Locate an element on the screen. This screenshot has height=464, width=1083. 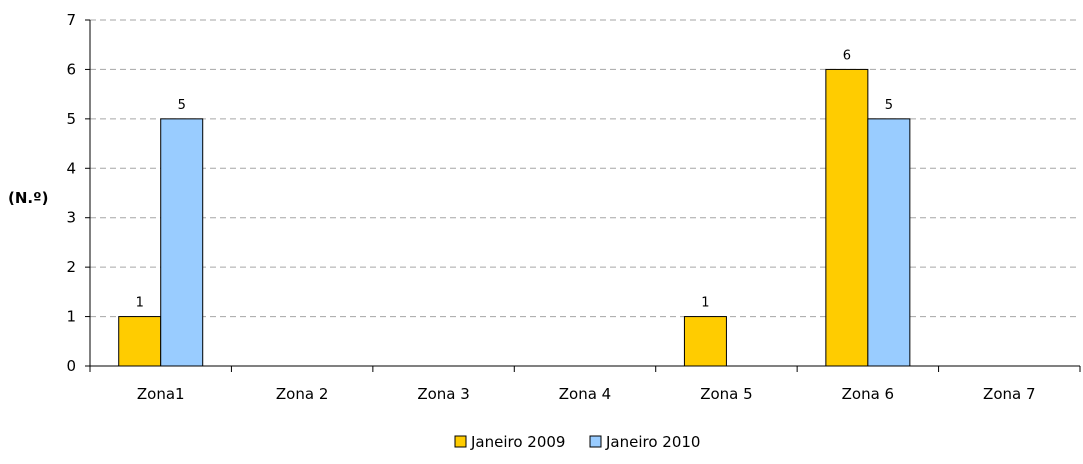
x-tick-label: Zona 6 is located at coordinates (868, 394).